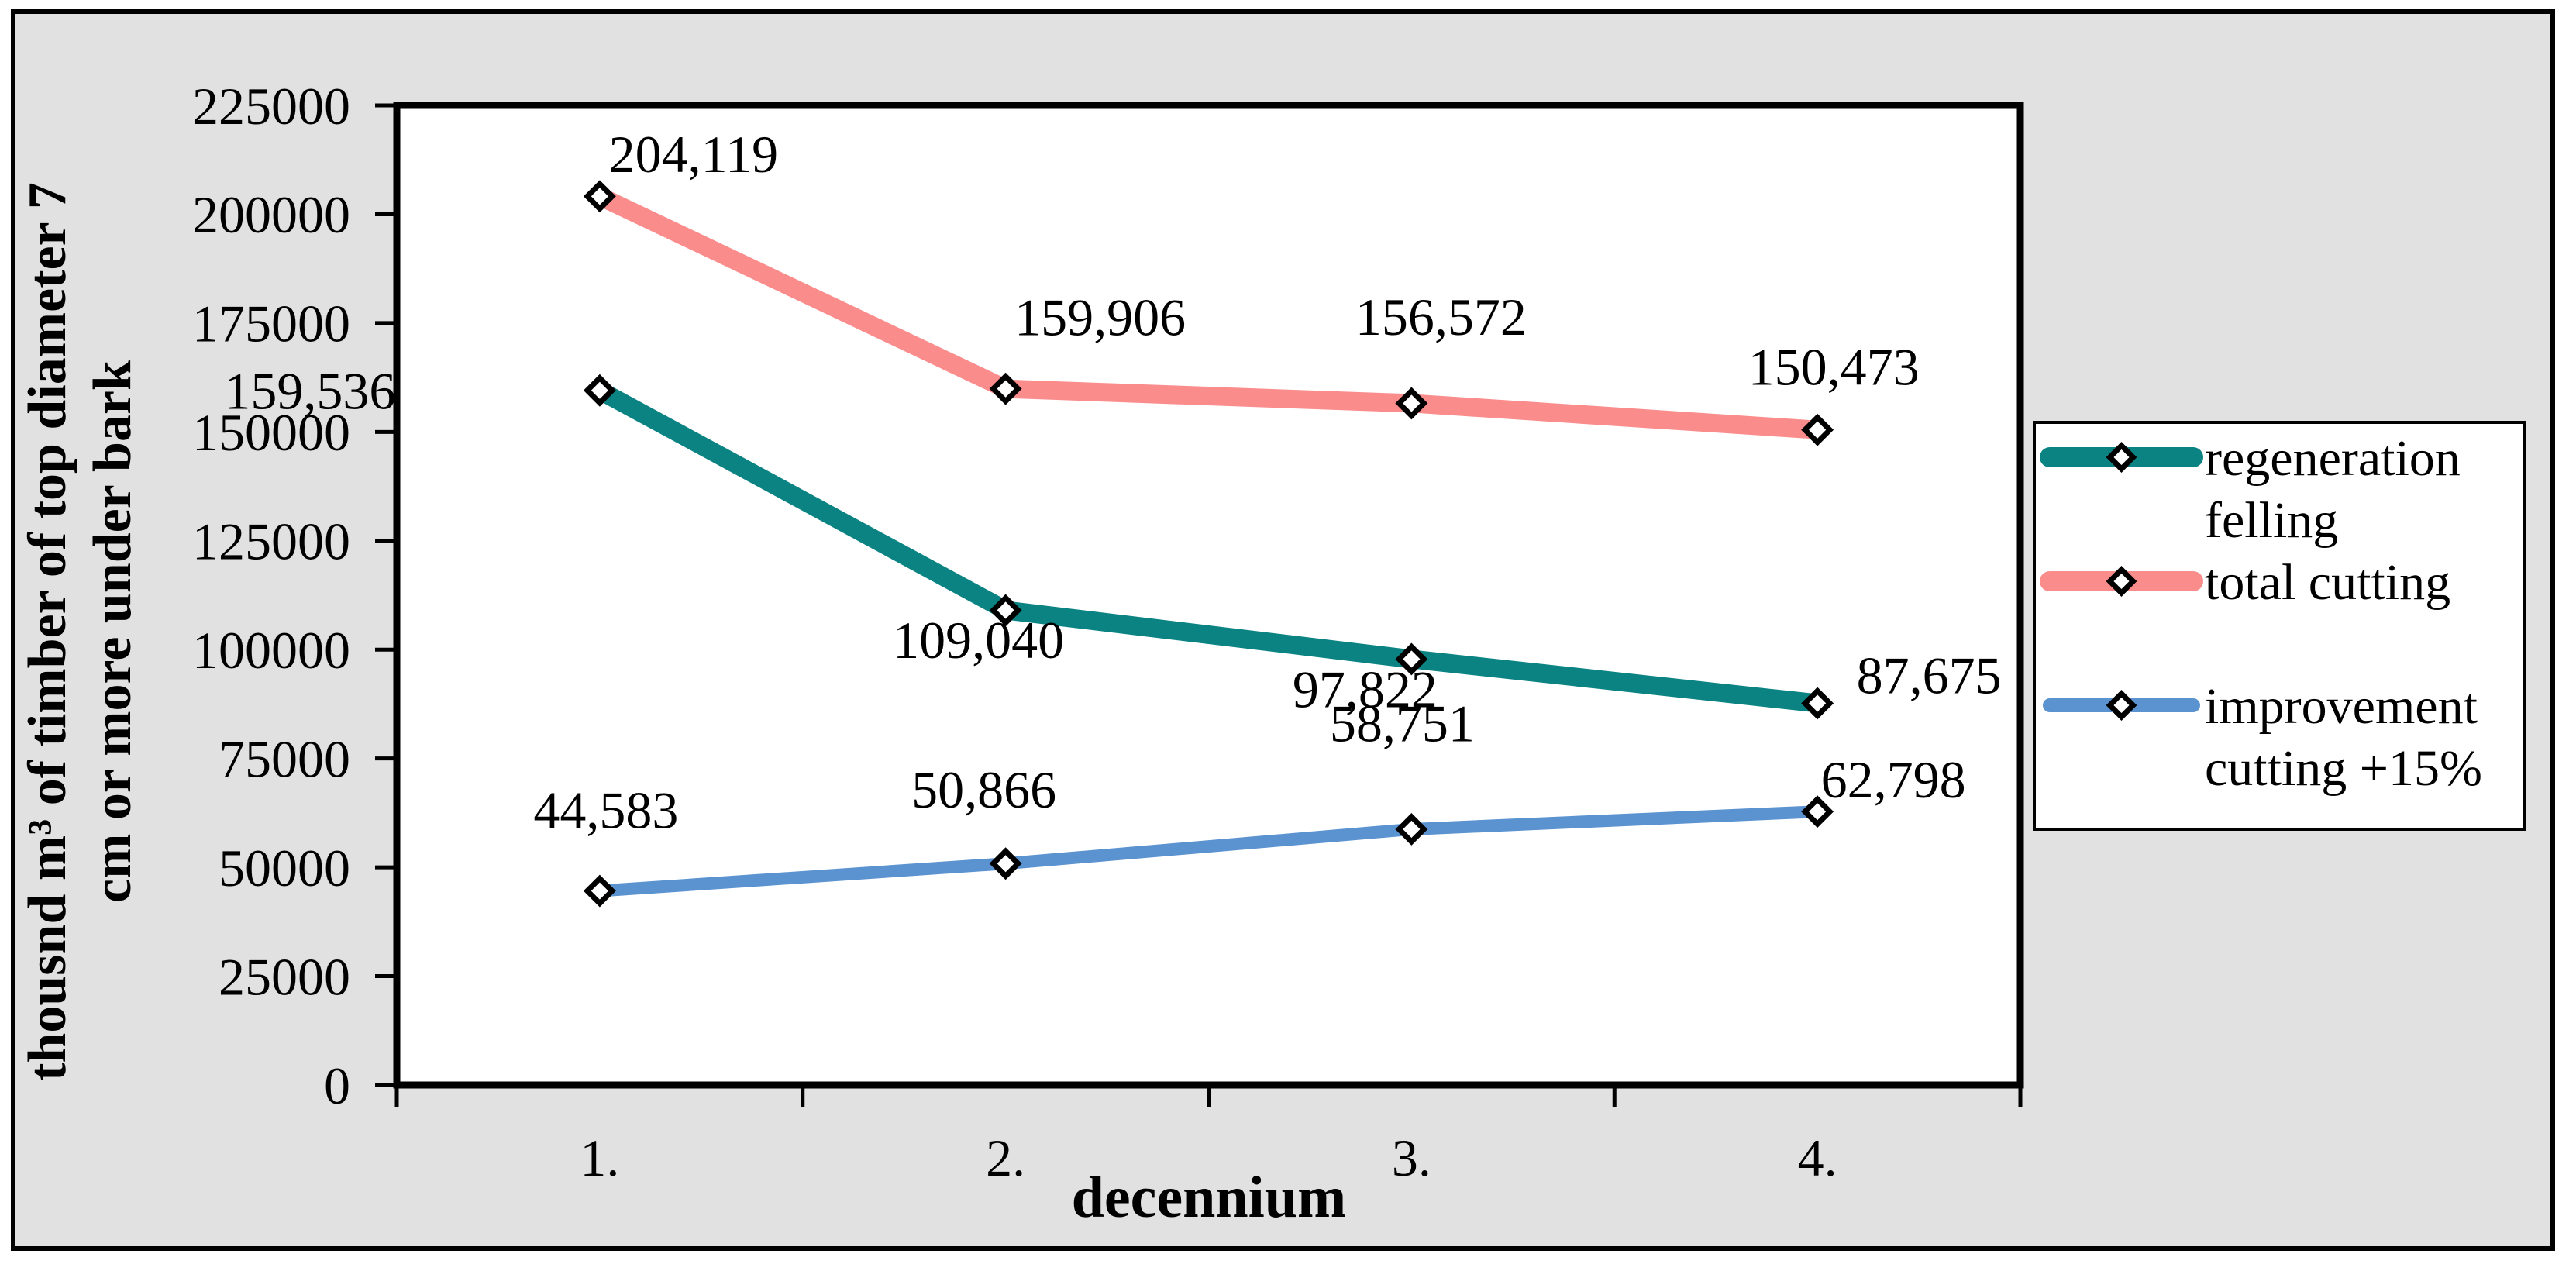 The image size is (2576, 1271). What do you see at coordinates (1441, 317) in the screenshot?
I see `data-label-total-cutting: 156,572` at bounding box center [1441, 317].